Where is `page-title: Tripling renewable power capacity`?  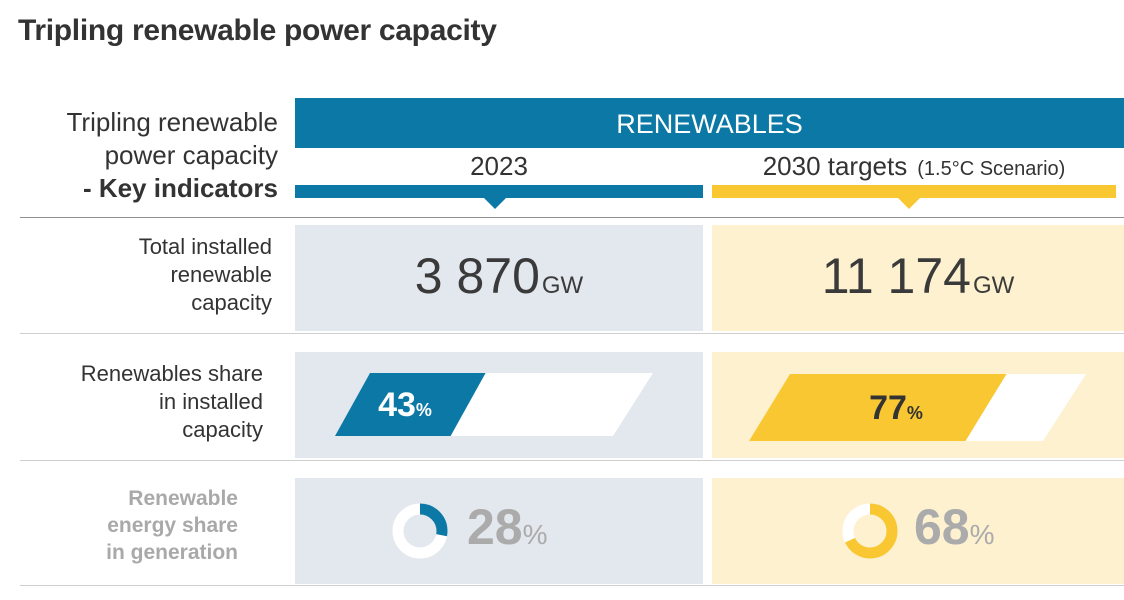 page-title: Tripling renewable power capacity is located at coordinates (257, 30).